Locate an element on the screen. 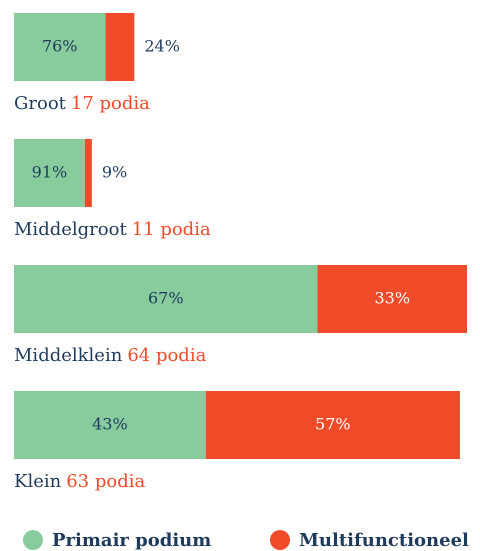 The image size is (480, 551). category-label: Groot 17 podia is located at coordinates (82, 103).